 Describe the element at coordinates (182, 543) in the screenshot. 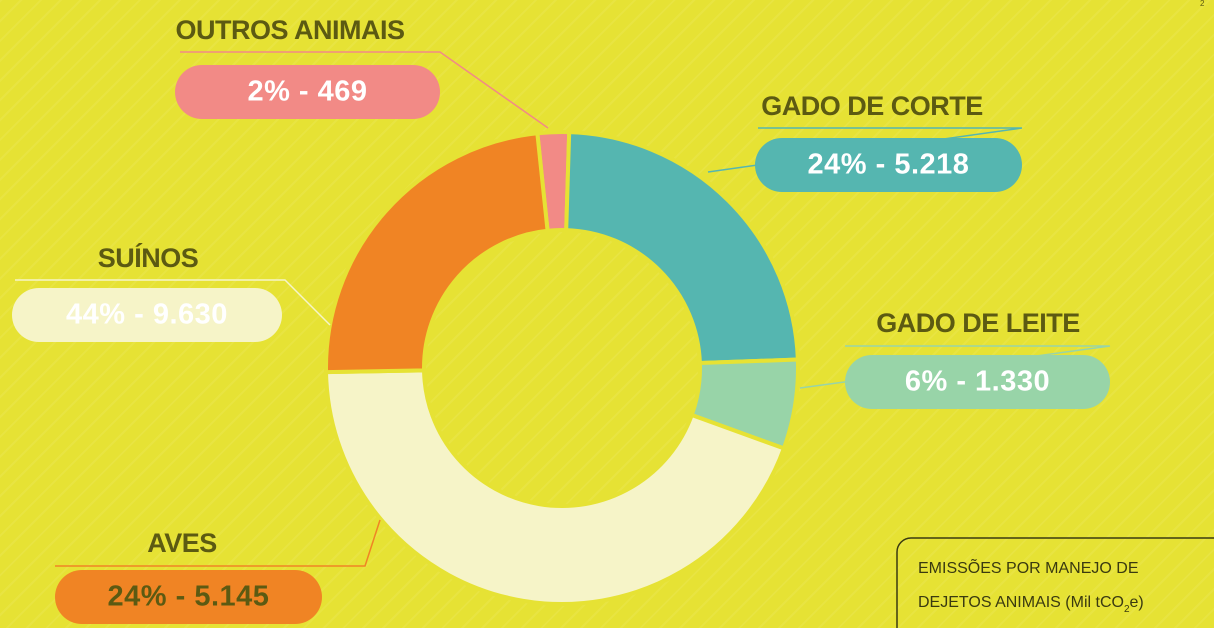

I see `category-label: AVES` at that location.